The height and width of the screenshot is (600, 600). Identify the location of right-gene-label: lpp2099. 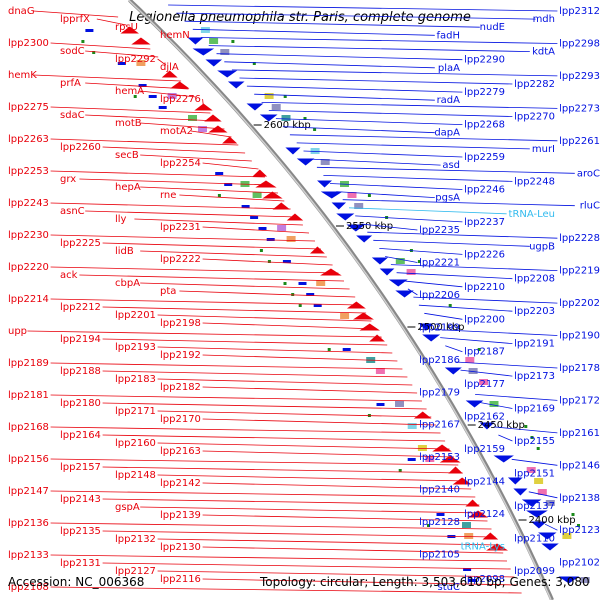
(534, 571).